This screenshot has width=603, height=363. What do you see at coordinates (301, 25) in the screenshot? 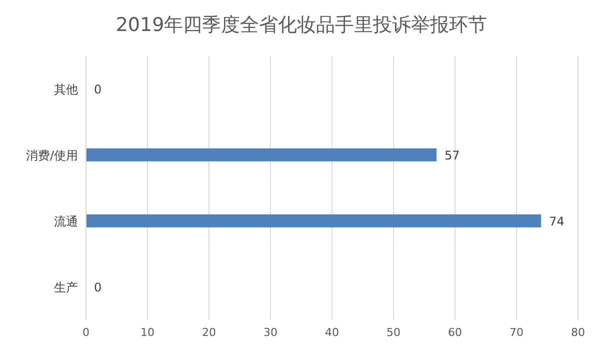
I see `chart-title: 2019年四季度全省化妆品手里投诉举报环节` at bounding box center [301, 25].